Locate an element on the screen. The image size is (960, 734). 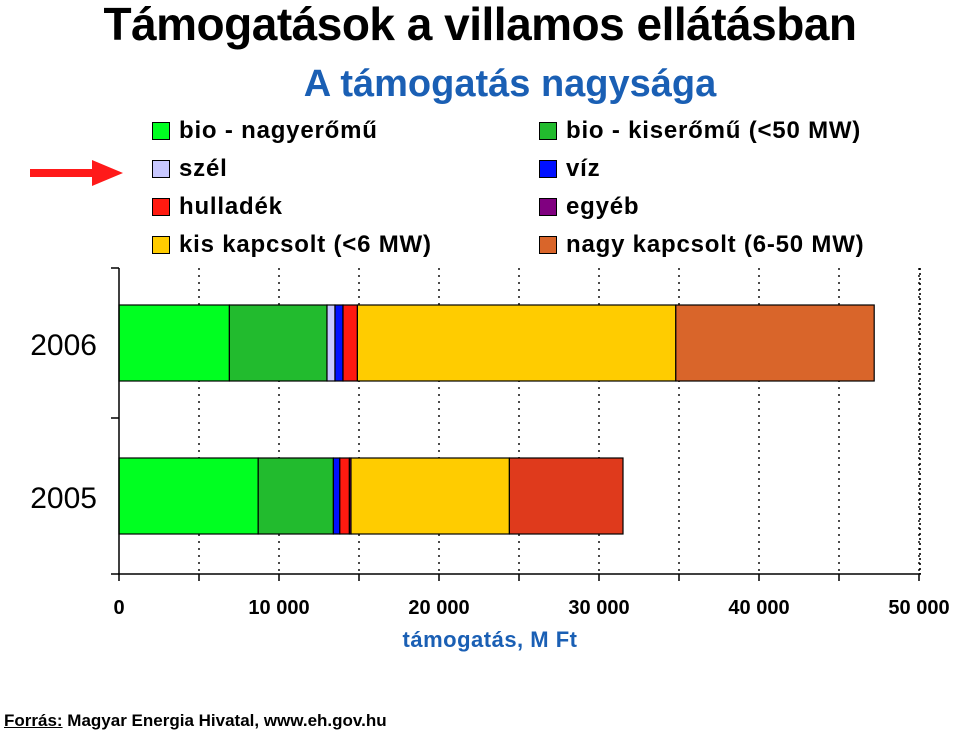
x-tick-label: 40 000 is located at coordinates (758, 608).